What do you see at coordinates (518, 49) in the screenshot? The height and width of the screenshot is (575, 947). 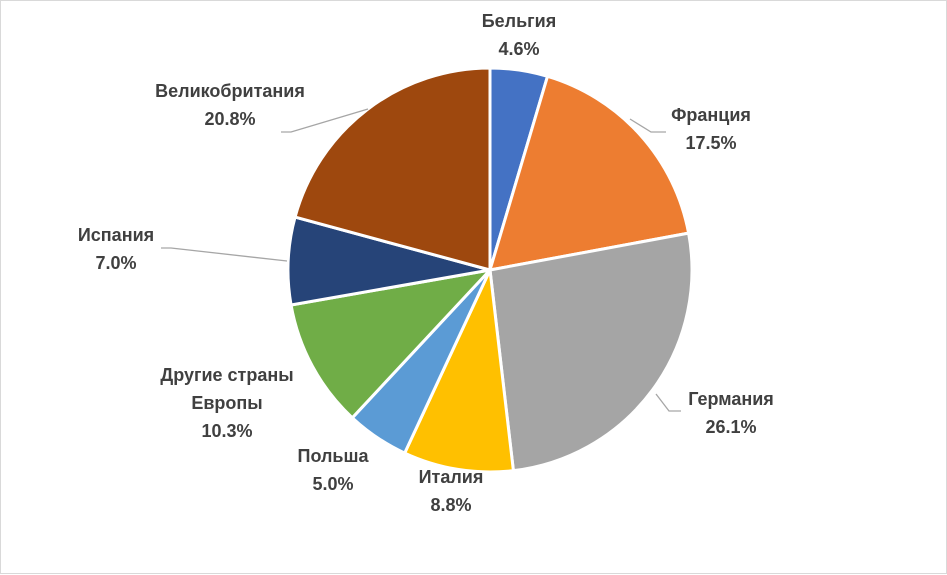 I see `slice-percent-label: 4.6%` at bounding box center [518, 49].